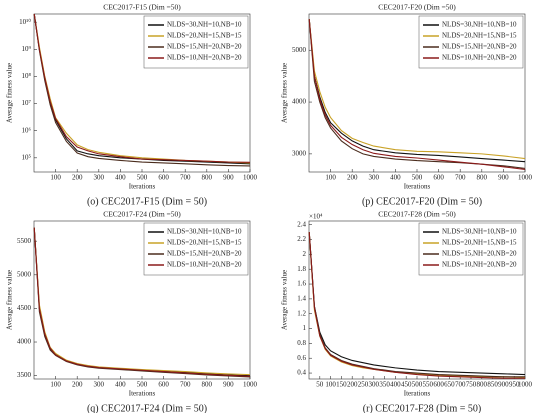  Describe the element at coordinates (406, 385) in the screenshot. I see `x-tick-label: 450` at that location.